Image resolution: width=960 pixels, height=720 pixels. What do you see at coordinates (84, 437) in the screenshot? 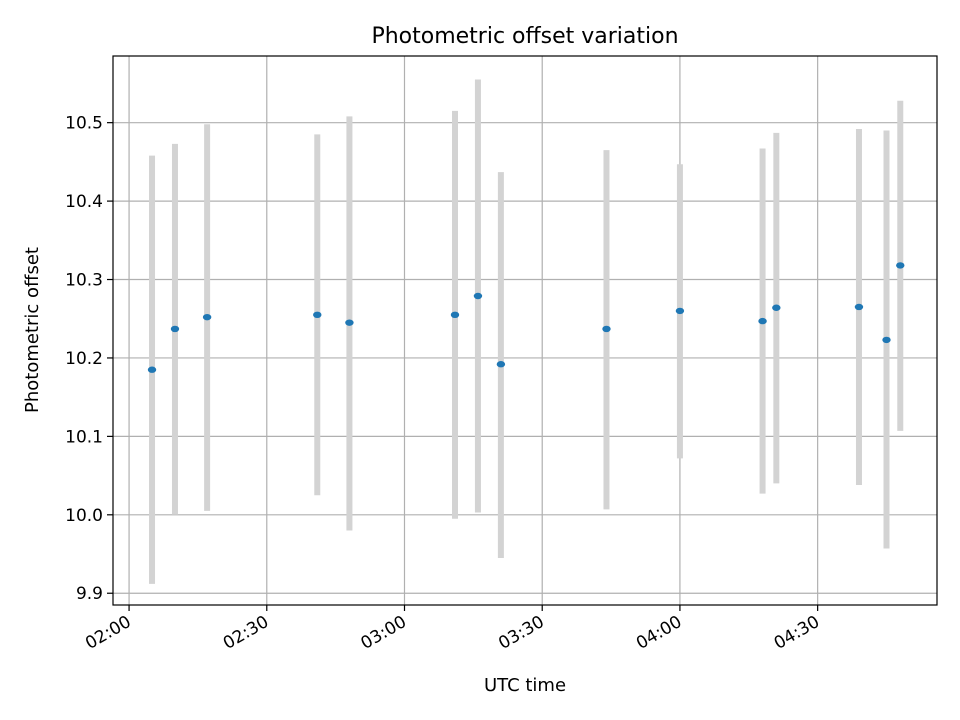
I see `y-tick-label: 10.1` at bounding box center [84, 437].